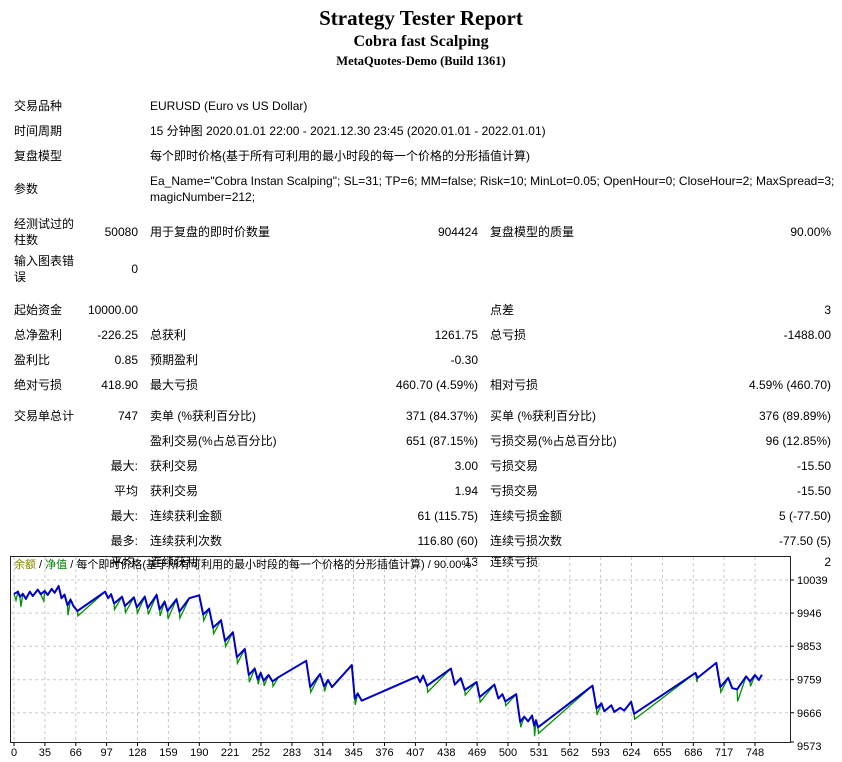 This screenshot has height=762, width=842. I want to click on stat-label: 交易单总计, so click(44, 416).